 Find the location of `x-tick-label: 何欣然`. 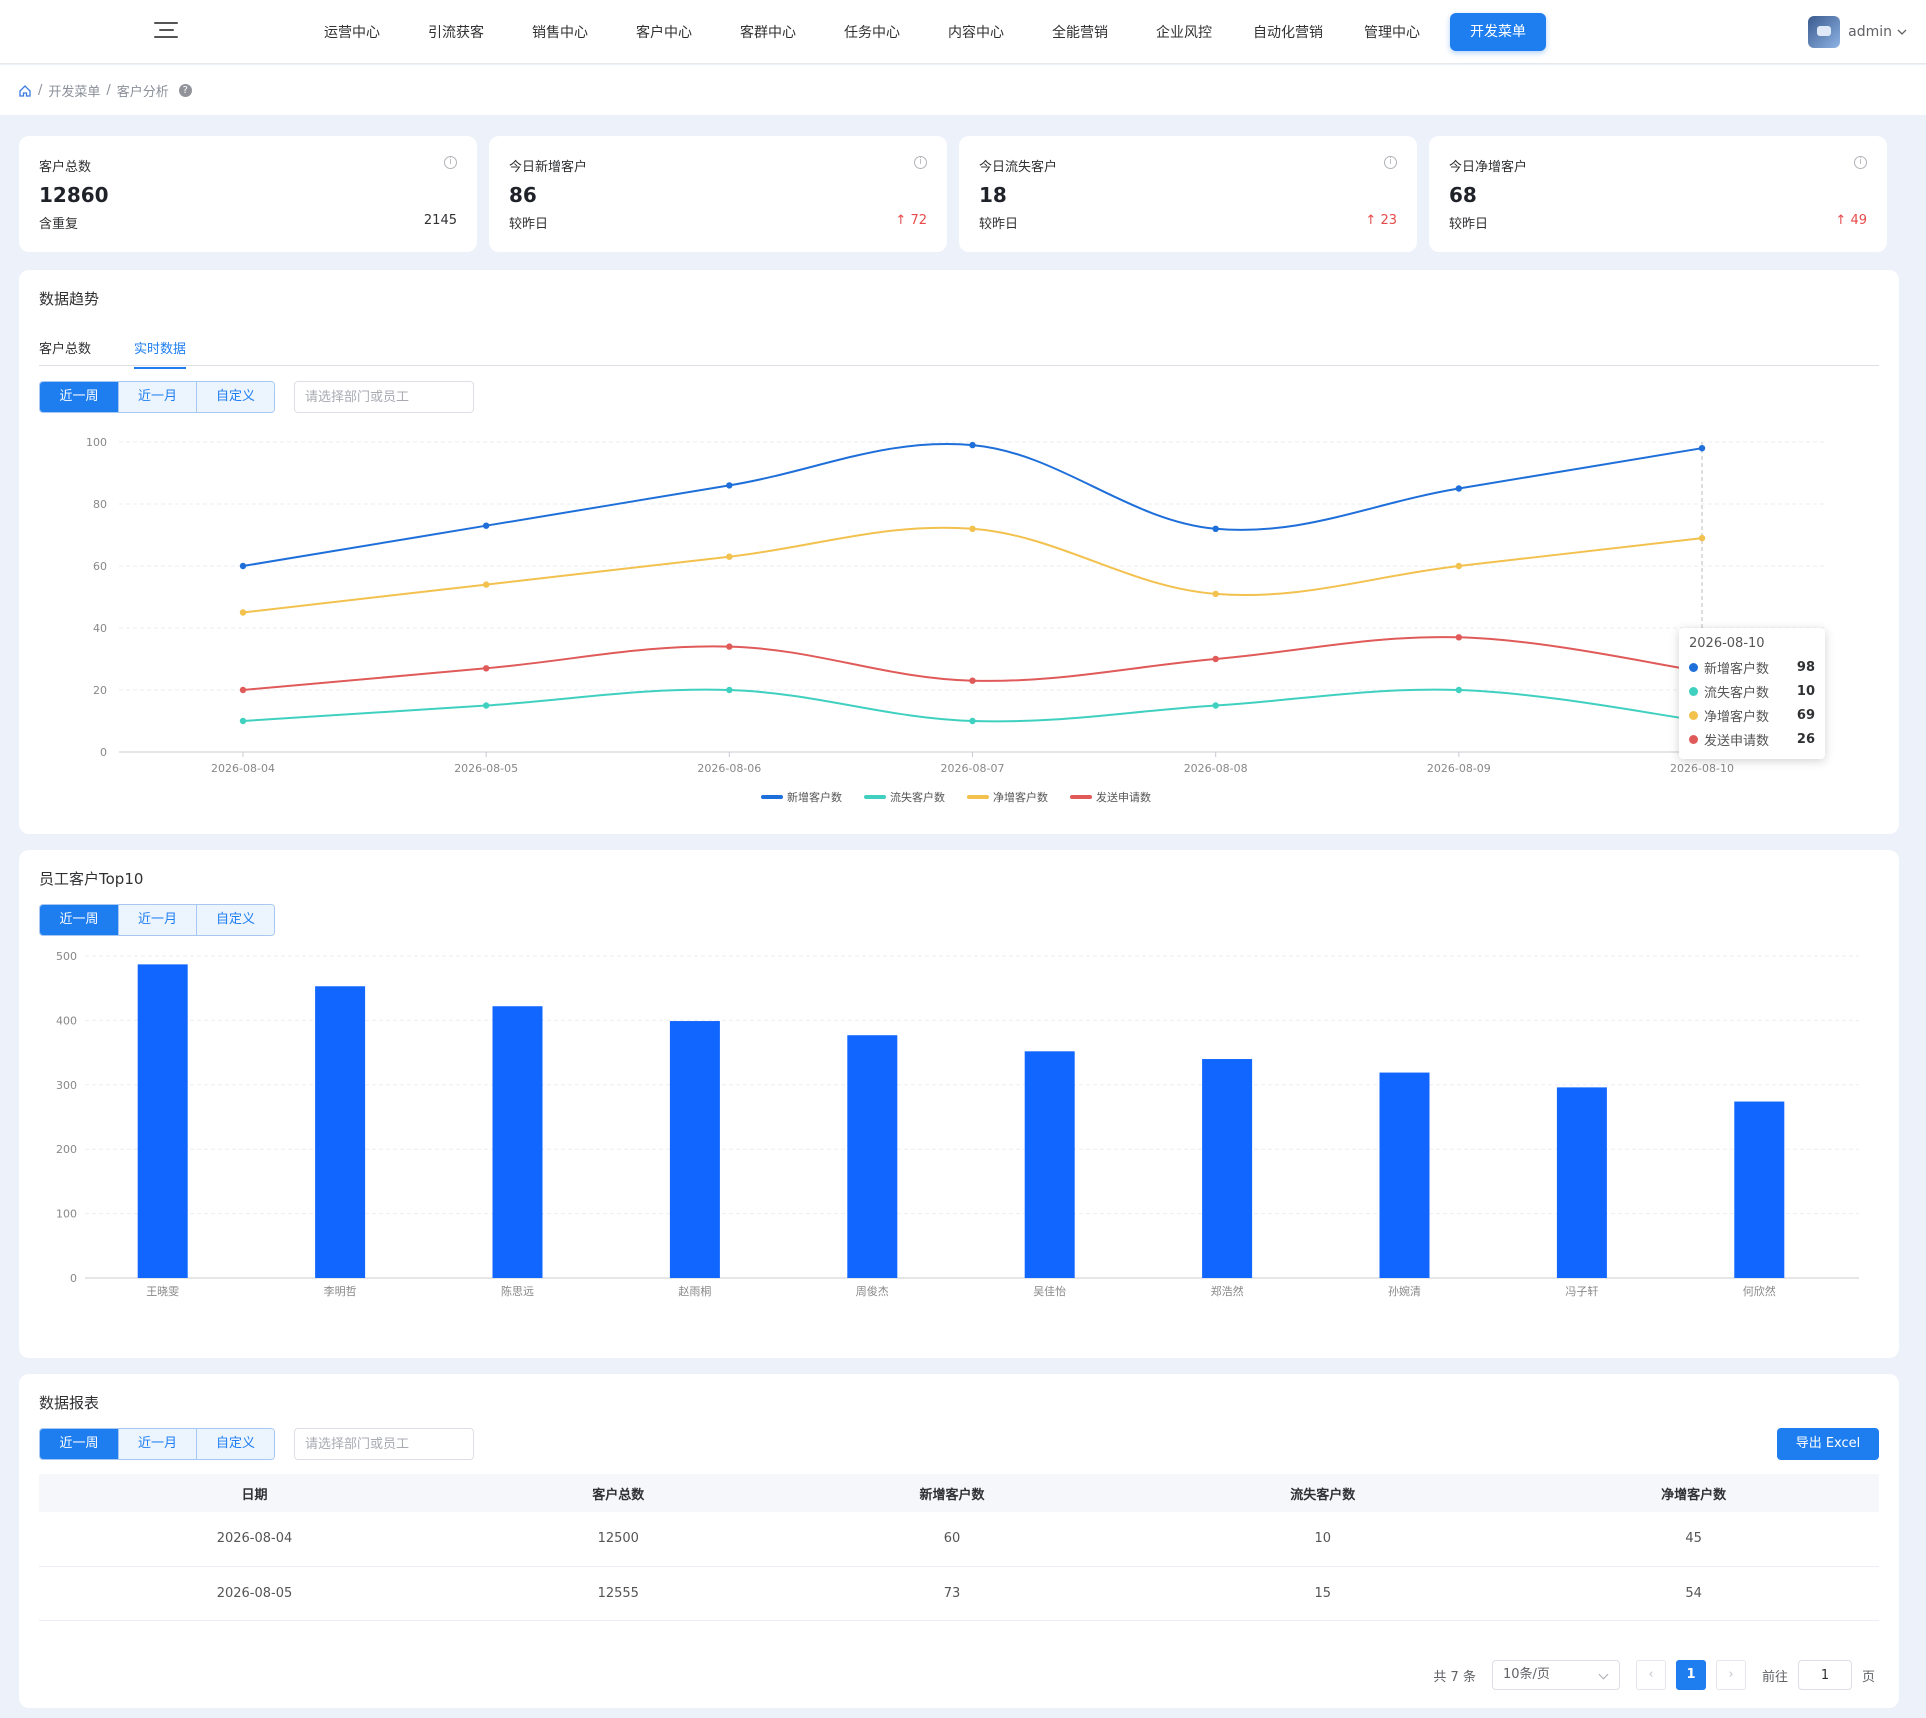

x-tick-label: 何欣然 is located at coordinates (1759, 1291).